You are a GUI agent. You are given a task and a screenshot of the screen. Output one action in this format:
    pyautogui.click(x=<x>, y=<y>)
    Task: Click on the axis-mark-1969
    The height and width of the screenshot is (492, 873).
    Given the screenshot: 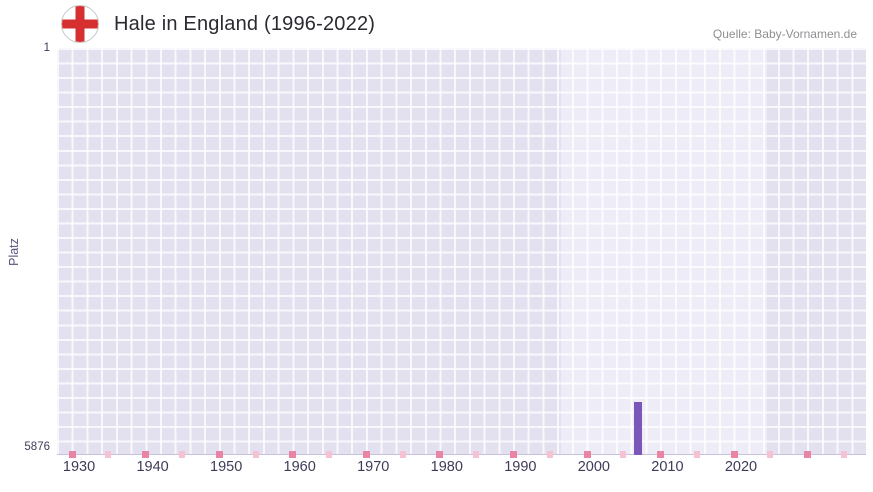 What is the action you would take?
    pyautogui.click(x=366, y=454)
    